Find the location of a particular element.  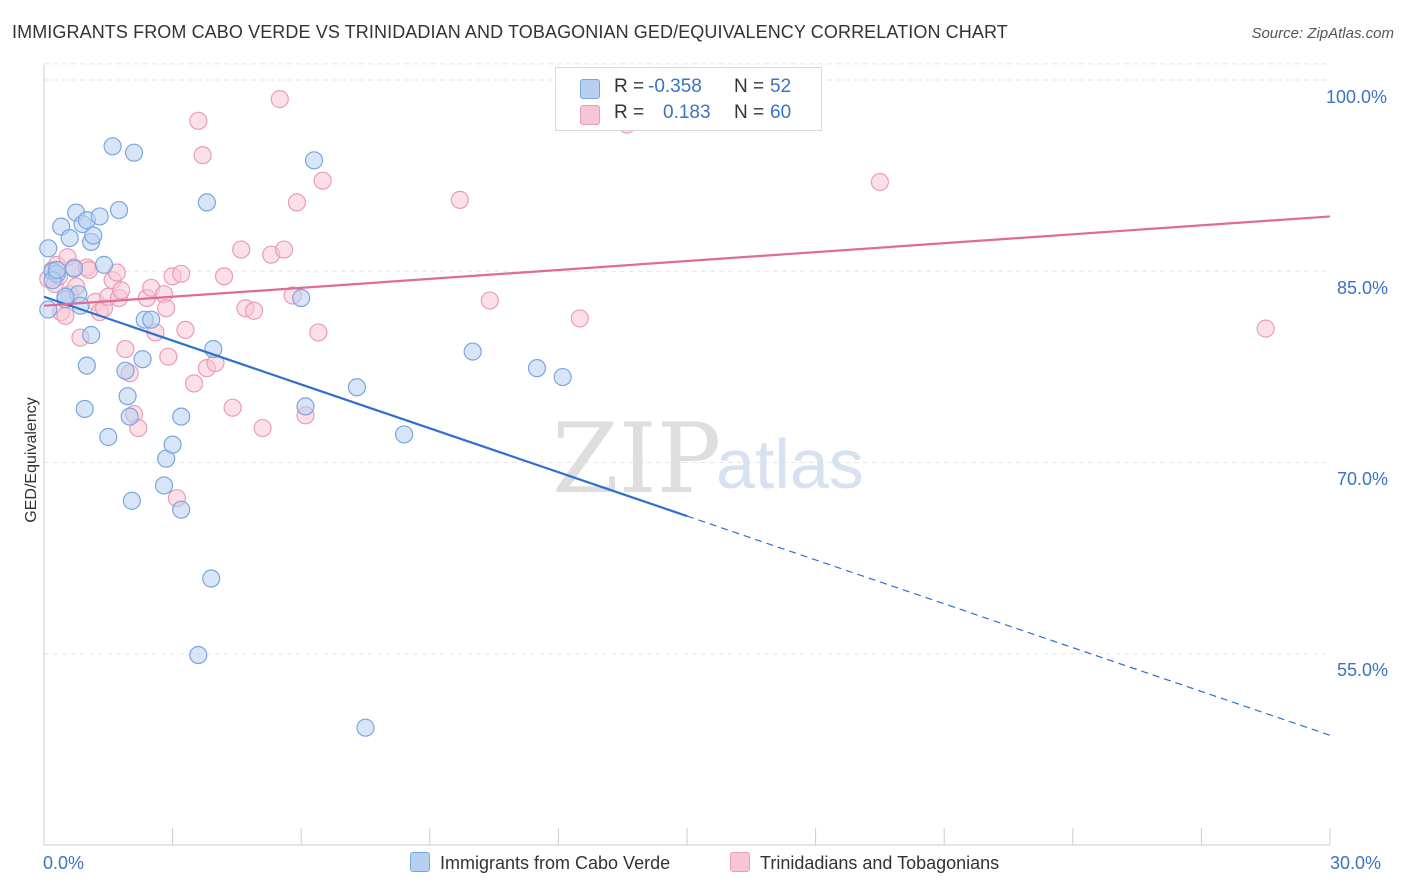

watermark-atlas: atlas is located at coordinates (790, 464).